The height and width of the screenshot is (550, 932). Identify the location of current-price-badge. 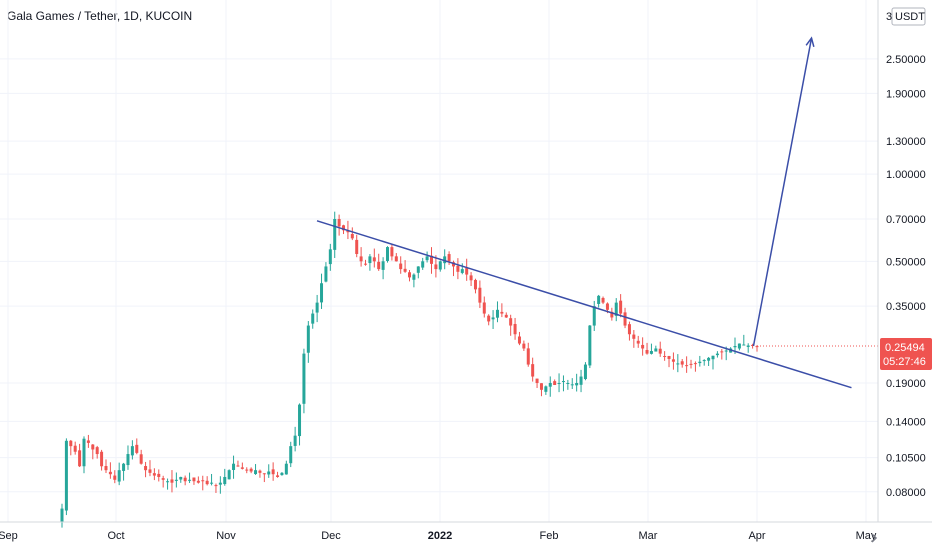
(906, 354).